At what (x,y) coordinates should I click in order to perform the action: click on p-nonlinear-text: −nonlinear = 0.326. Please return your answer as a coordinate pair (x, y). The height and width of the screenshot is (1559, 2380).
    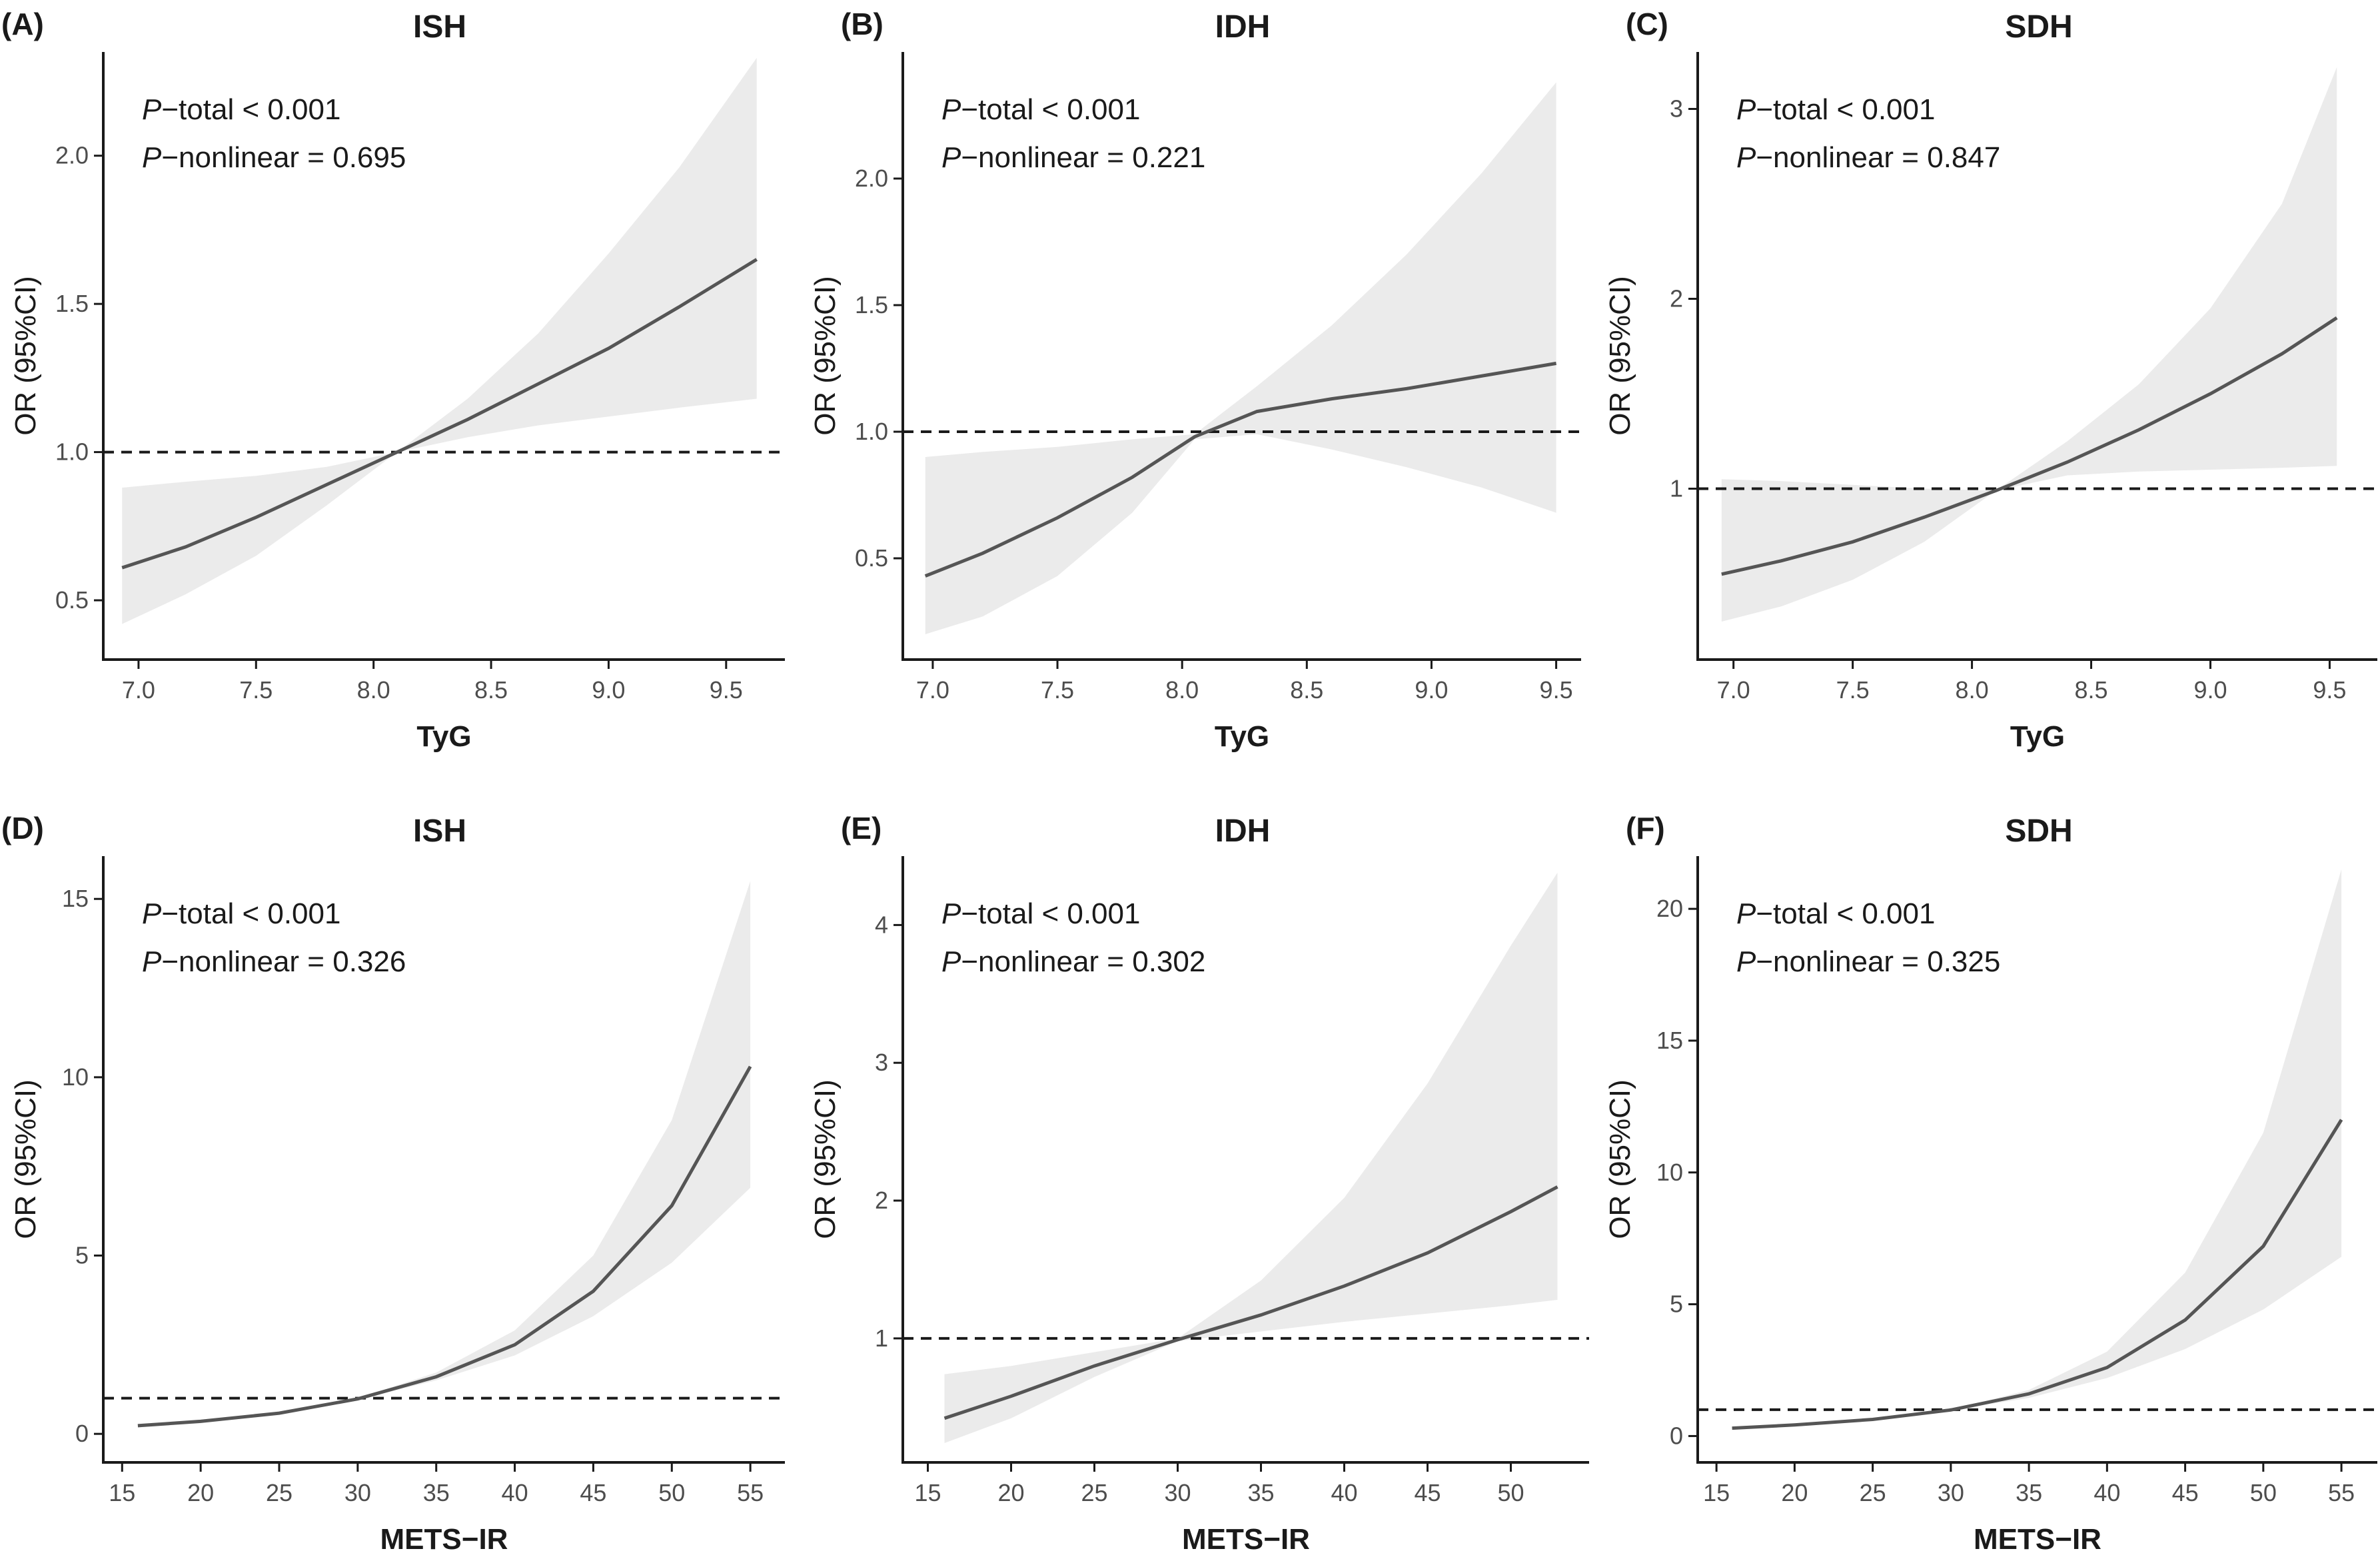
    Looking at the image, I should click on (283, 961).